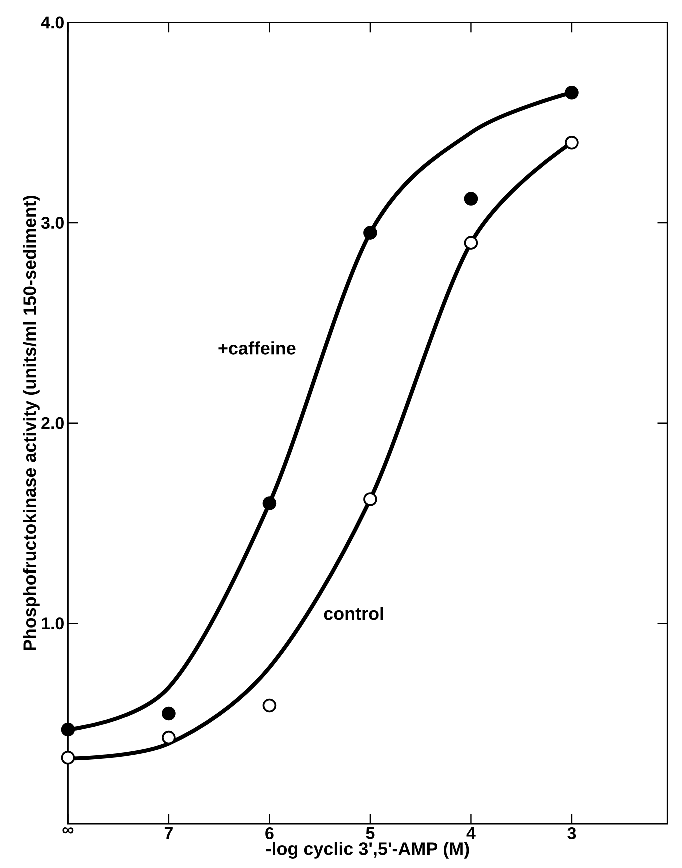 Image resolution: width=682 pixels, height=868 pixels. Describe the element at coordinates (53, 624) in the screenshot. I see `y-tick-label: 1.0` at that location.